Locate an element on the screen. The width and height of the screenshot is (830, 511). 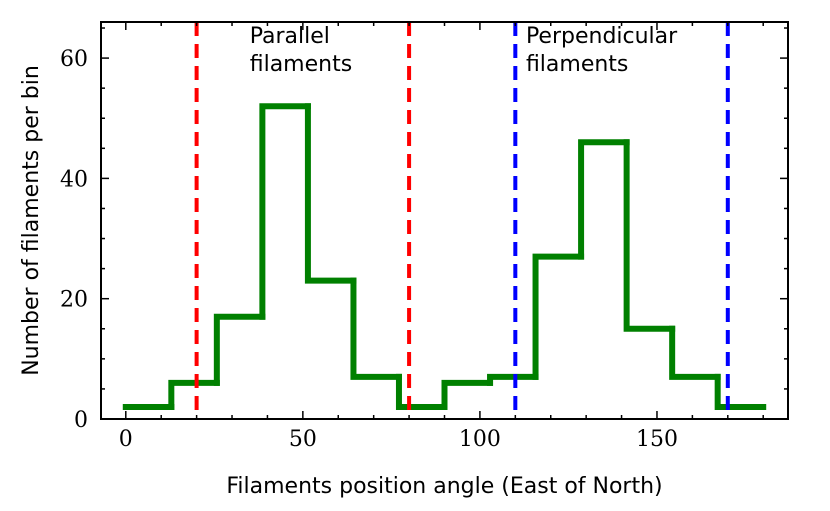
x-tick-label: 100 is located at coordinates (480, 439).